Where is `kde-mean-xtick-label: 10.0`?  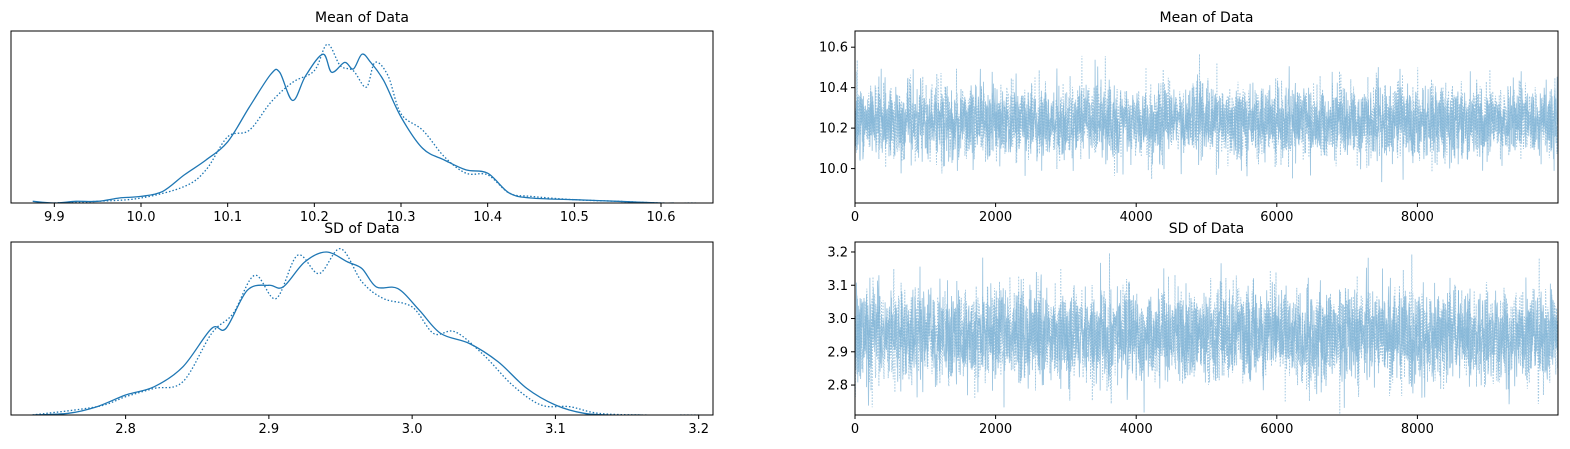
kde-mean-xtick-label: 10.0 is located at coordinates (141, 217).